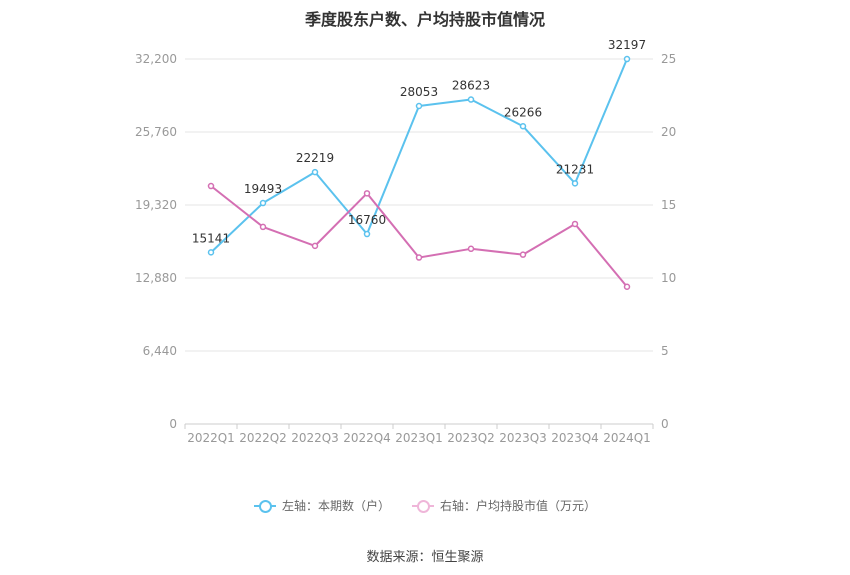  What do you see at coordinates (523, 112) in the screenshot?
I see `data-label: 26266` at bounding box center [523, 112].